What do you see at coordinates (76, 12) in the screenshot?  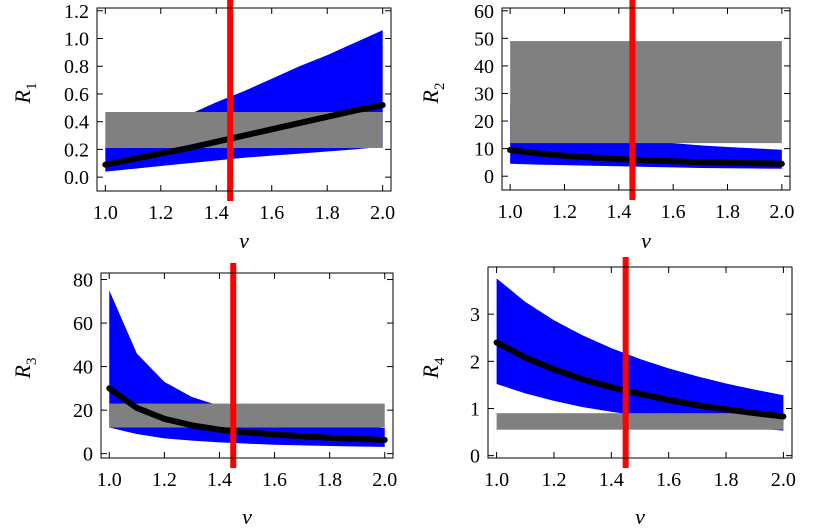 I see `y-tick-label: 1.2` at bounding box center [76, 12].